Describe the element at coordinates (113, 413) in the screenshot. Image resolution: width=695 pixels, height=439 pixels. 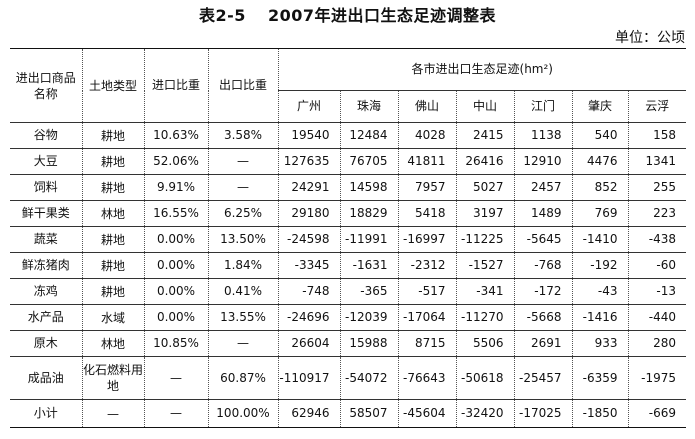
I see `land-type-cell: —` at that location.